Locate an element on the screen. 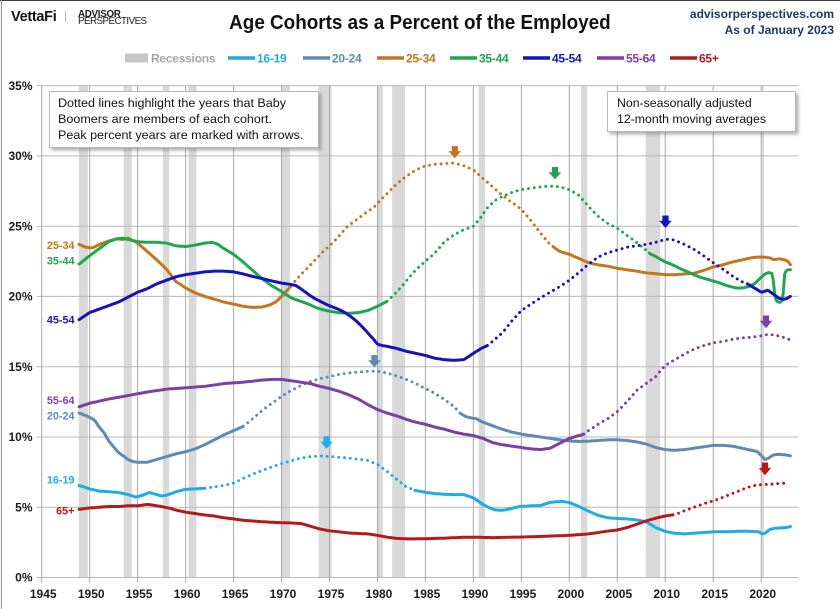 This screenshot has height=609, width=840. svg-text: 0% is located at coordinates (24, 578).